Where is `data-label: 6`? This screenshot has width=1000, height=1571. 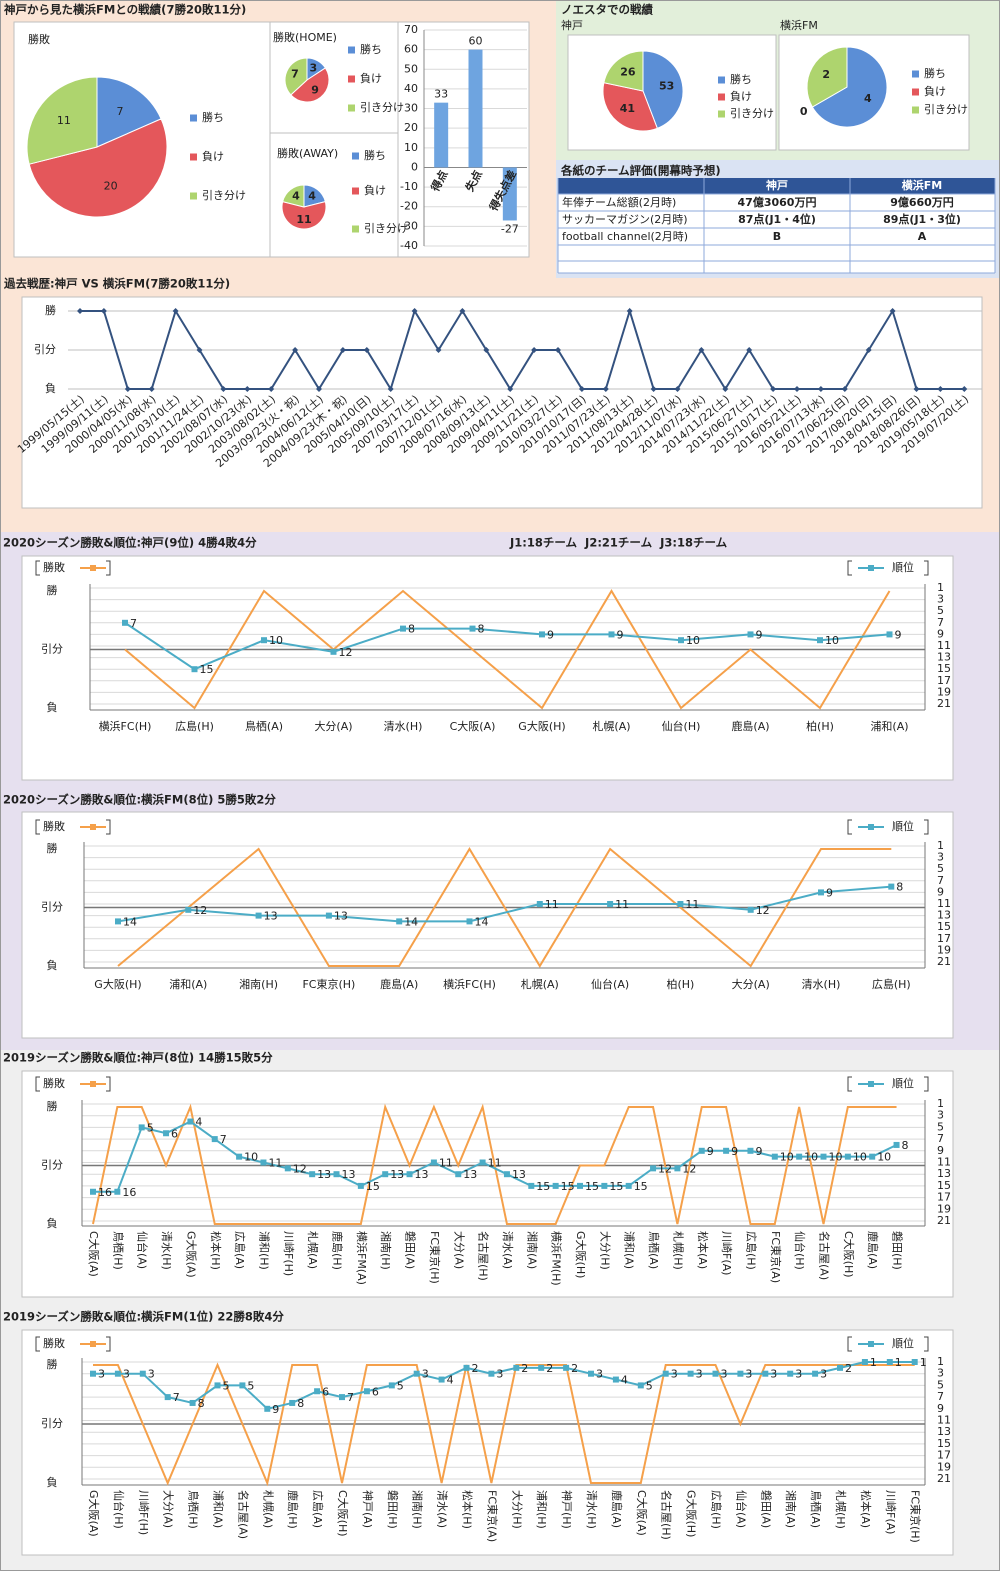
data-label: 6 is located at coordinates (325, 1391).